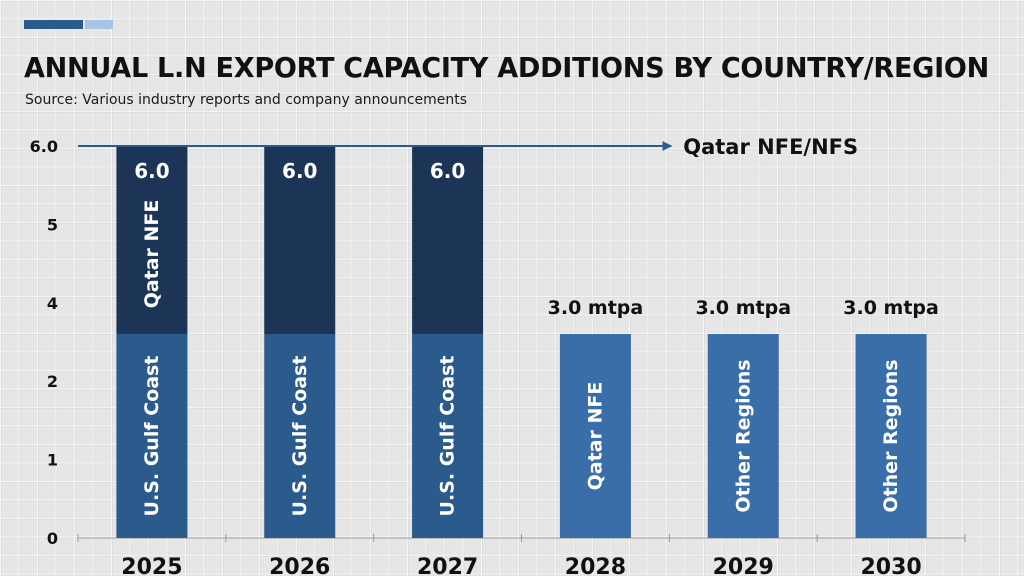 The image size is (1024, 576). What do you see at coordinates (151, 565) in the screenshot?
I see `x-tick-label: 2025` at bounding box center [151, 565].